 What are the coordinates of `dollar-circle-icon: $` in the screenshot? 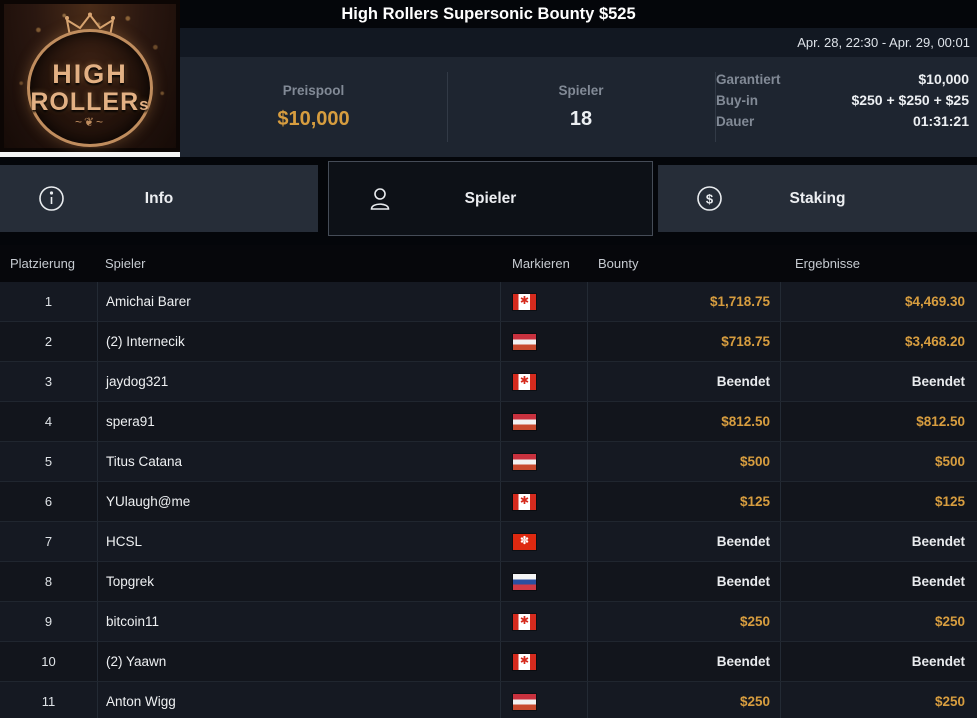 It's located at (709, 198).